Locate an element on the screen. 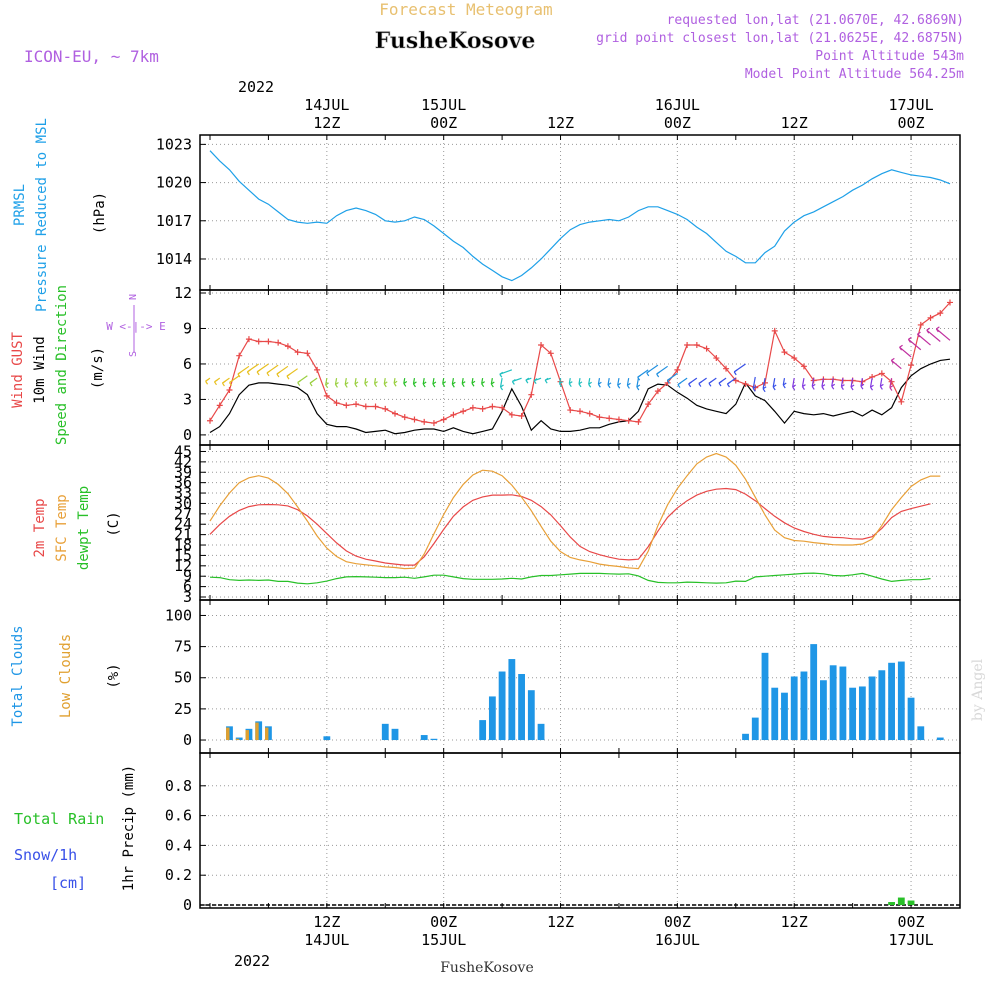 Image resolution: width=1000 pixels, height=1000 pixels. time-label-bottom: 15JUL is located at coordinates (443, 940).